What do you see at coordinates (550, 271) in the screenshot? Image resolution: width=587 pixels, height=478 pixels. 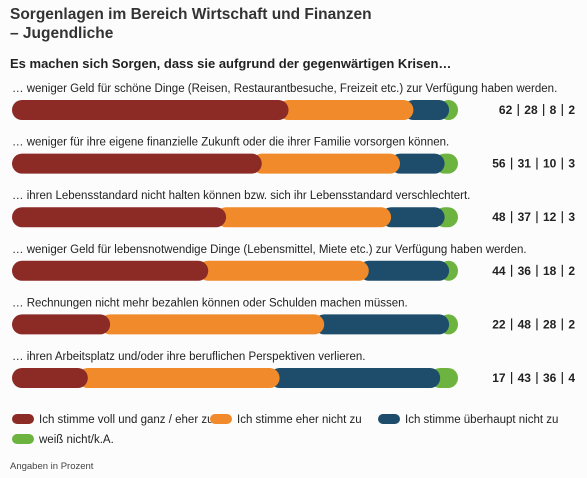 I see `value-label: 18` at bounding box center [550, 271].